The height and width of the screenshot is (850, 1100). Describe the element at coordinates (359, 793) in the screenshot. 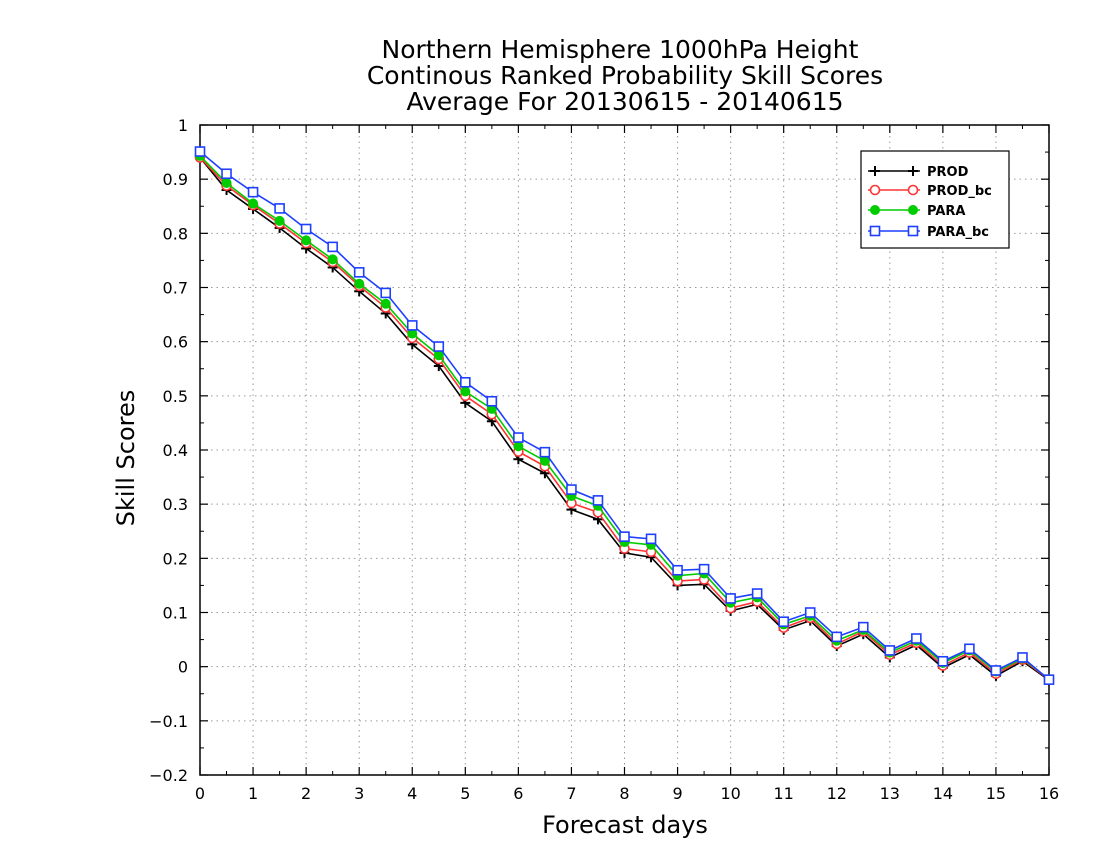

I see `x-tick-label: 3` at that location.